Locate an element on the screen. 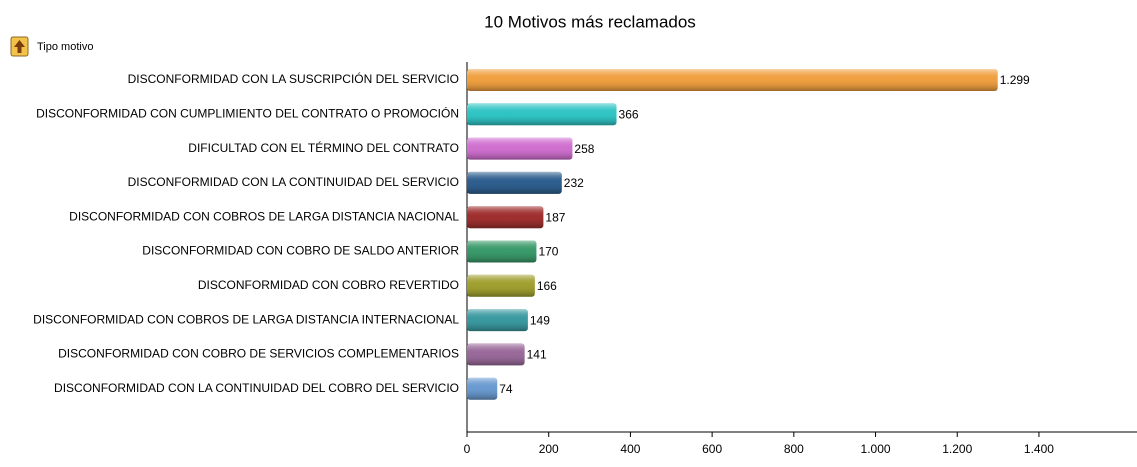 The width and height of the screenshot is (1137, 467). value-label: 187 is located at coordinates (555, 217).